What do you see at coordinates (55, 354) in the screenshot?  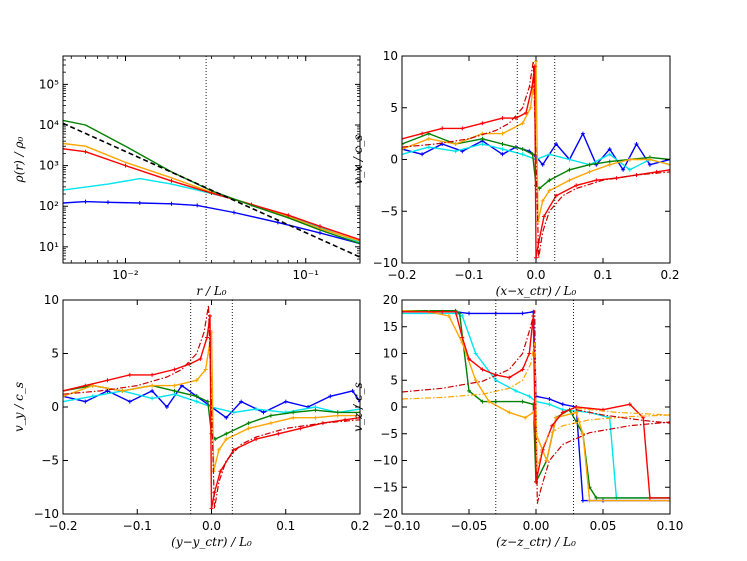 I see `y-tick-label-vy: 5` at bounding box center [55, 354].